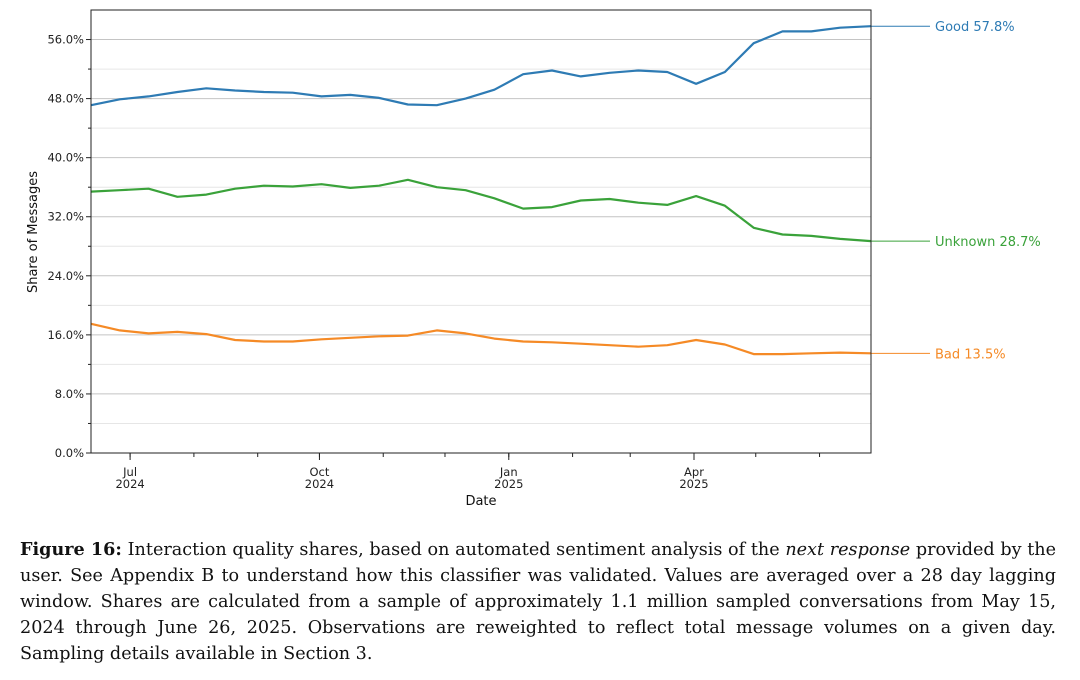 Image resolution: width=1080 pixels, height=680 pixels. What do you see at coordinates (69, 453) in the screenshot?
I see `y-tick-label: 0.0%` at bounding box center [69, 453].